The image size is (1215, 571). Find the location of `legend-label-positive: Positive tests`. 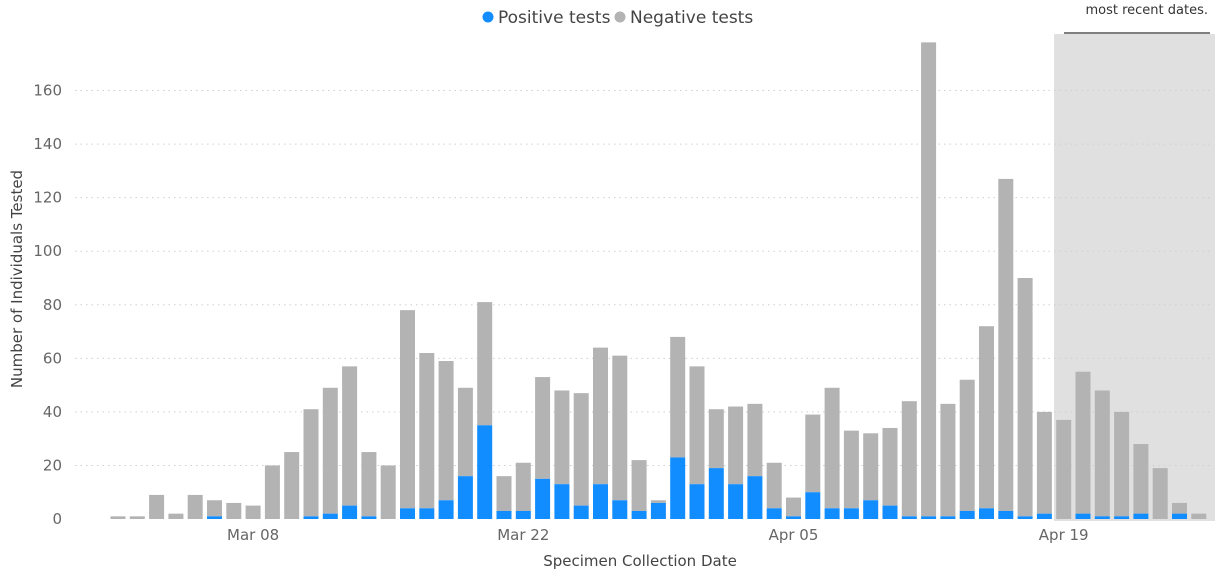

legend-label-positive: Positive tests is located at coordinates (554, 18).